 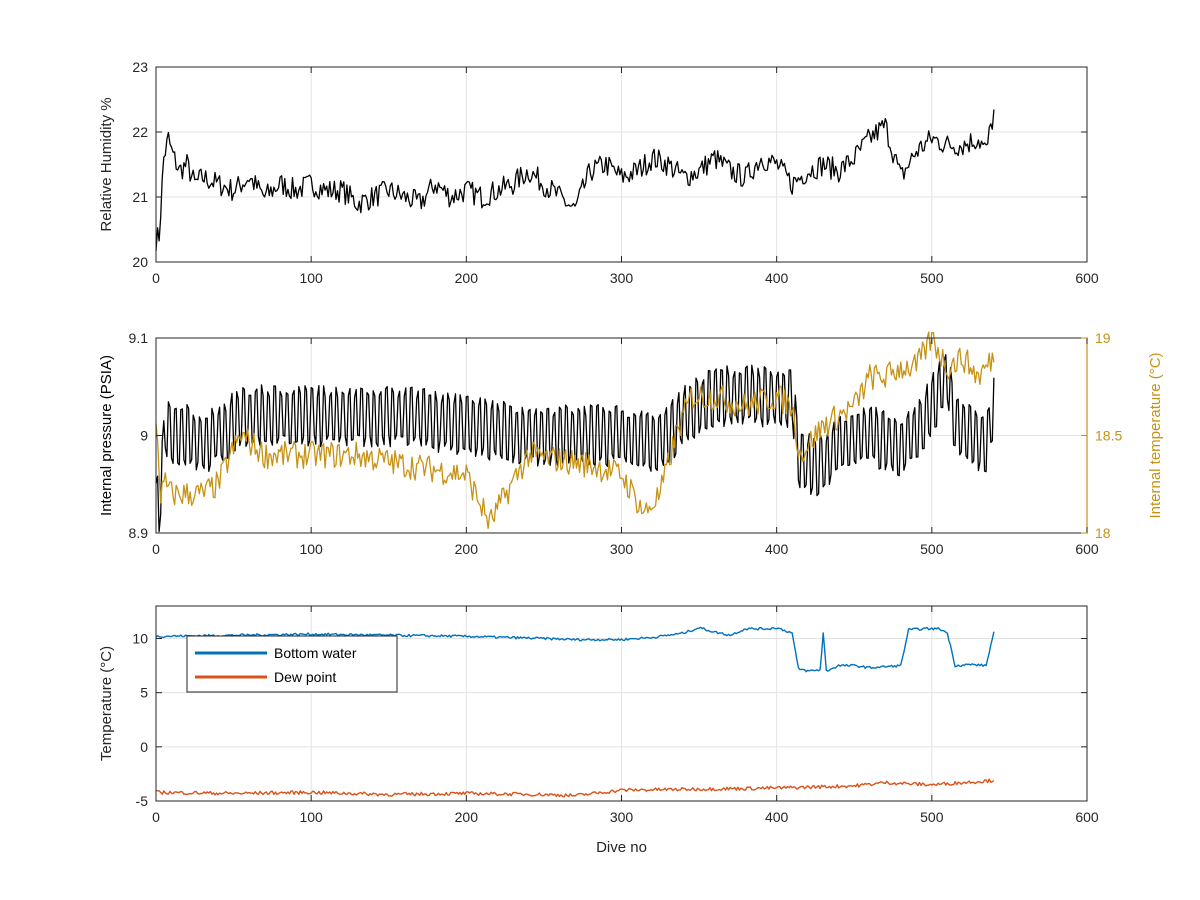 What do you see at coordinates (106, 435) in the screenshot?
I see `y-axis-label: Internal pressure (PSIA)` at bounding box center [106, 435].